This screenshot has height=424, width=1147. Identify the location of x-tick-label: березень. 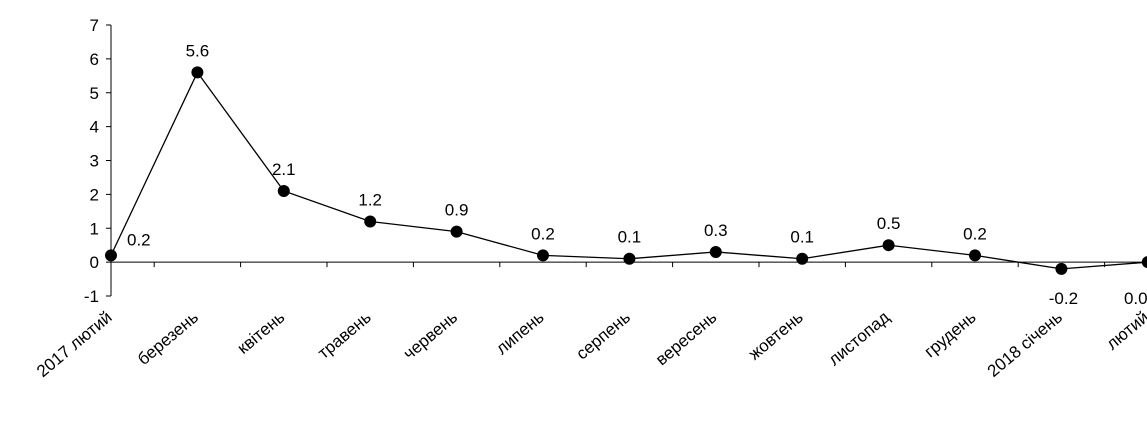
(168, 337).